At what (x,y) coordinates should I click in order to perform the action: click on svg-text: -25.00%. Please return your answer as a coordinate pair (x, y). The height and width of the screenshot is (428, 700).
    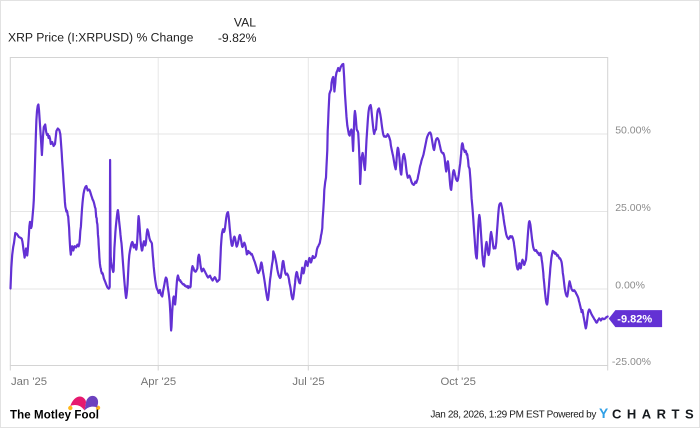
    Looking at the image, I should click on (631, 362).